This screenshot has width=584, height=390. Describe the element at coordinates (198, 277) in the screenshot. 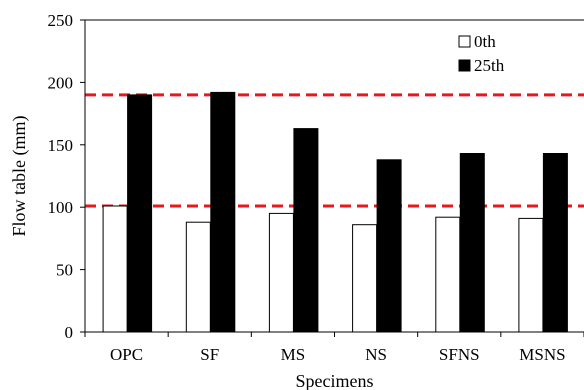

I see `bar-0th-SF` at that location.